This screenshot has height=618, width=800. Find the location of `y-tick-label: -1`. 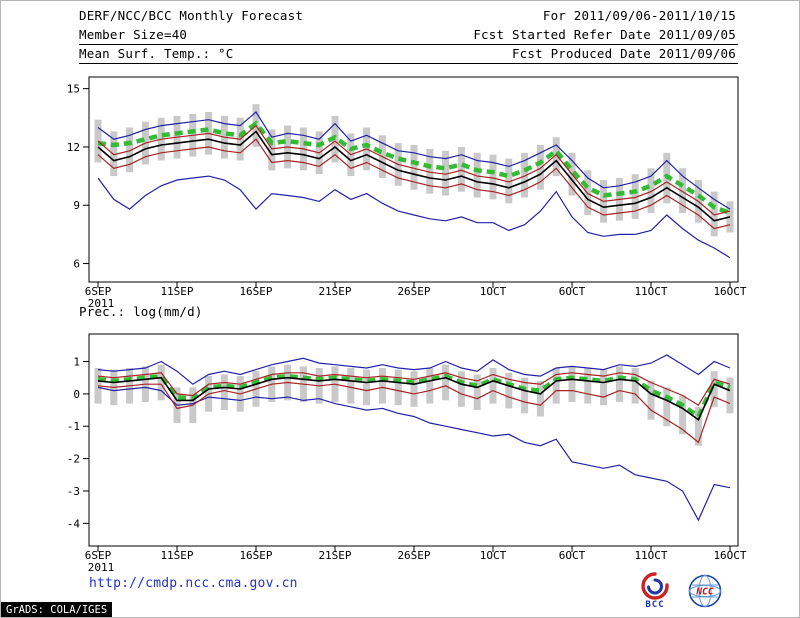

y-tick-label: -1 is located at coordinates (73, 426).